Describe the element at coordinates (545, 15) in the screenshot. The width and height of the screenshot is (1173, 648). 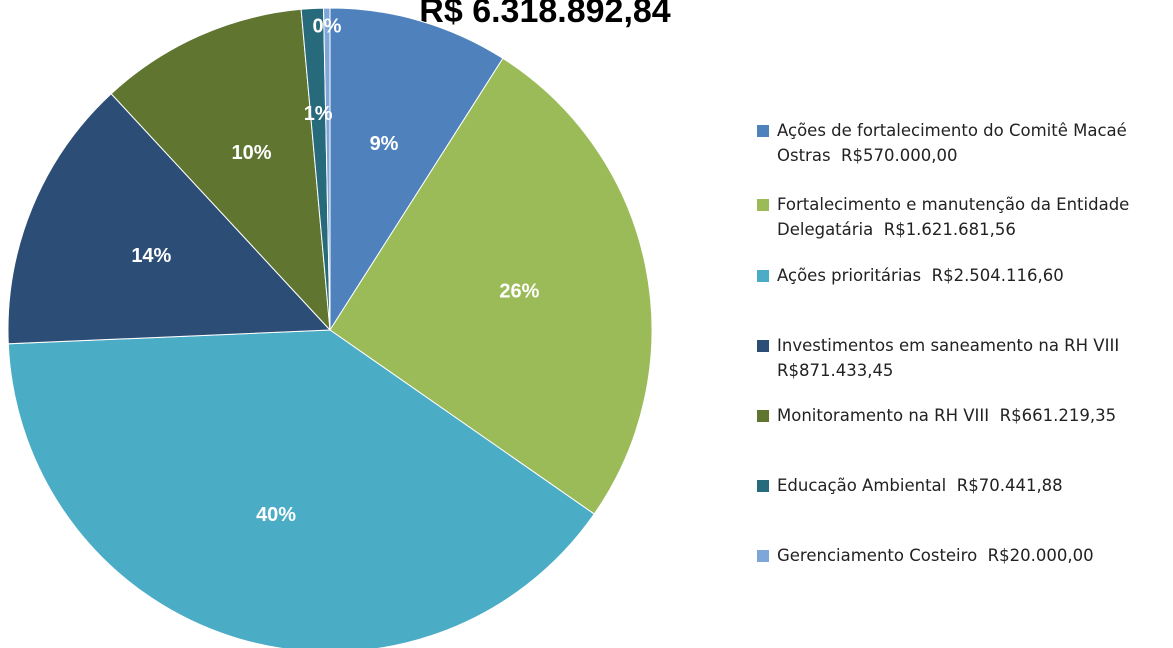
I see `chart-title: R$ 6.318.892,84` at that location.